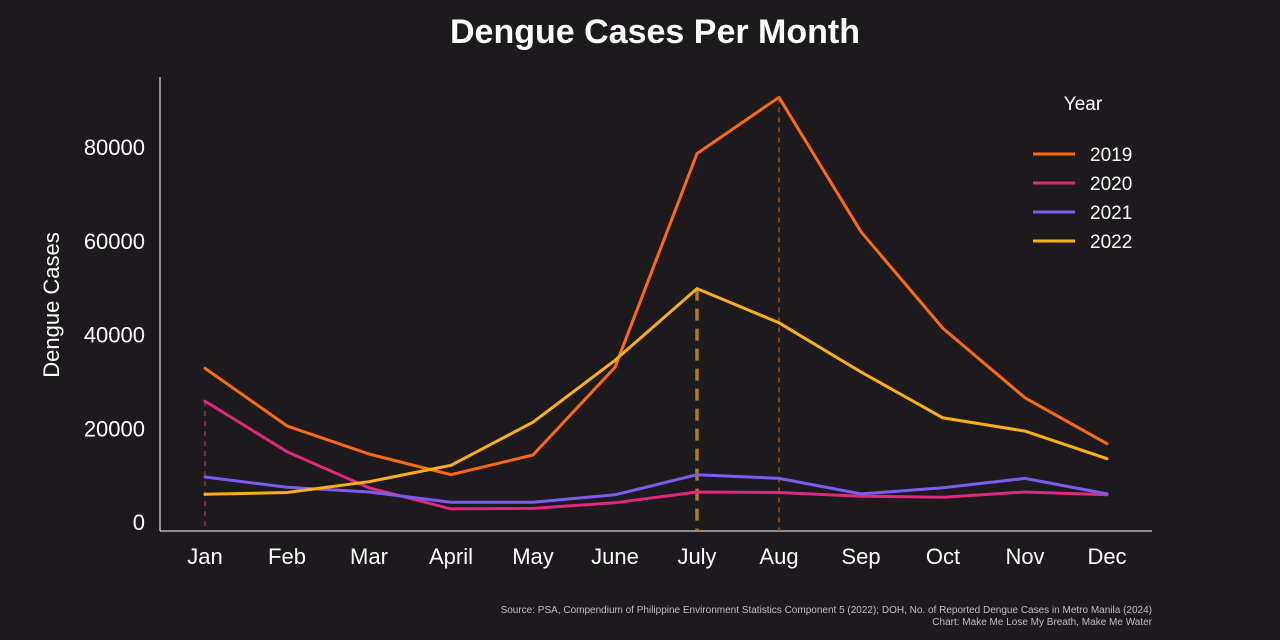 The image size is (1280, 640). What do you see at coordinates (778, 556) in the screenshot?
I see `x-tick-label: Aug` at bounding box center [778, 556].